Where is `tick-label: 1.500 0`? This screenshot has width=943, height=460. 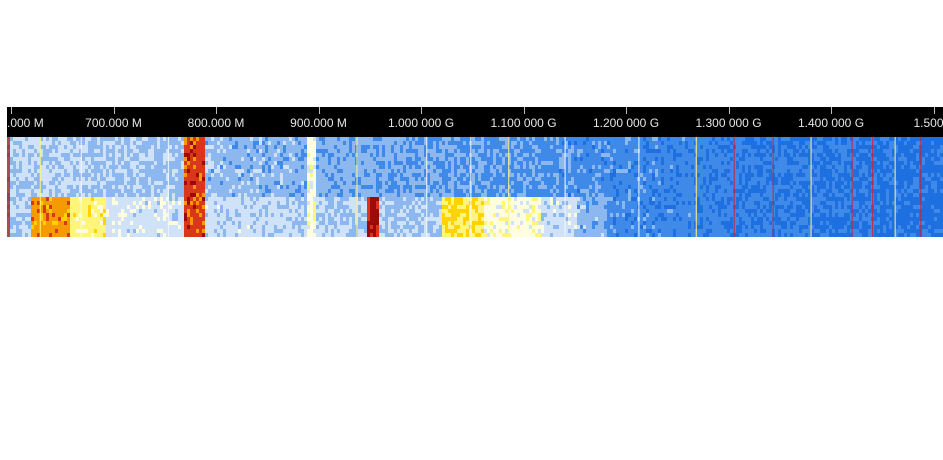
tick-label: 1.500 0 is located at coordinates (928, 123).